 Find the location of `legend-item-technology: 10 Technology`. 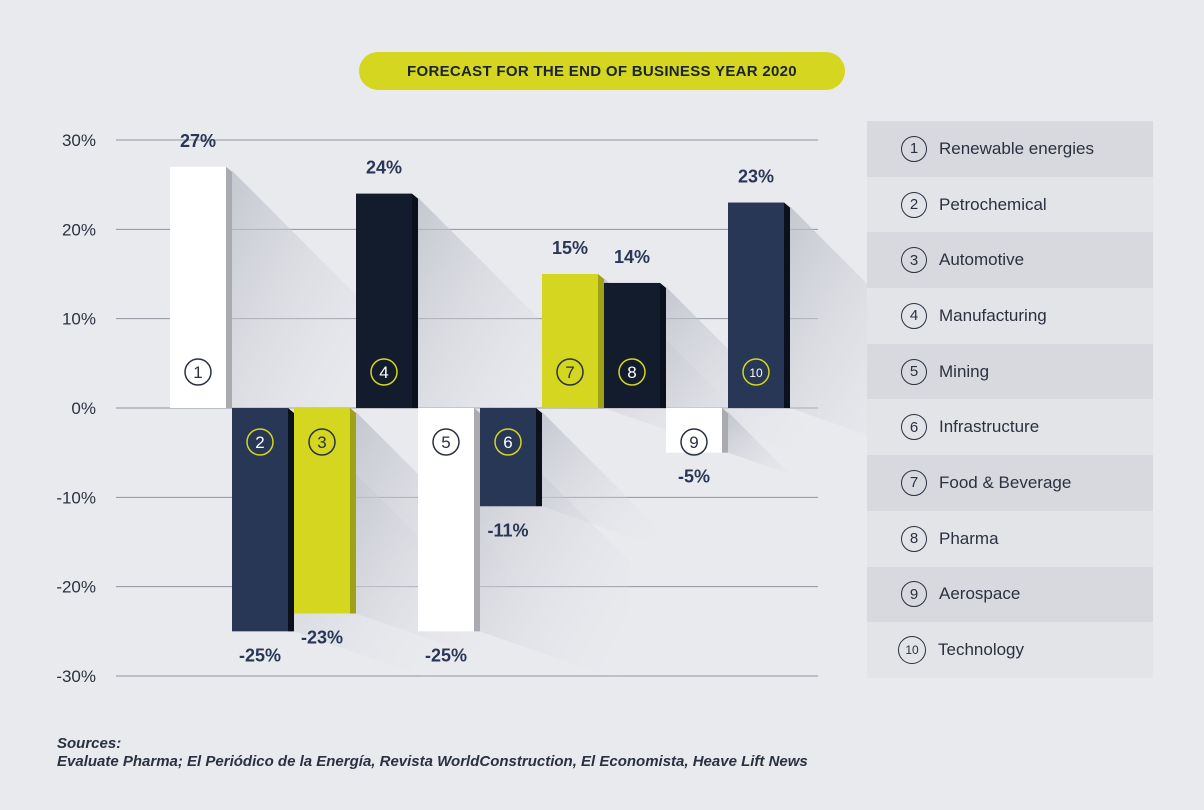

legend-item-technology: 10 Technology is located at coordinates (1010, 650).